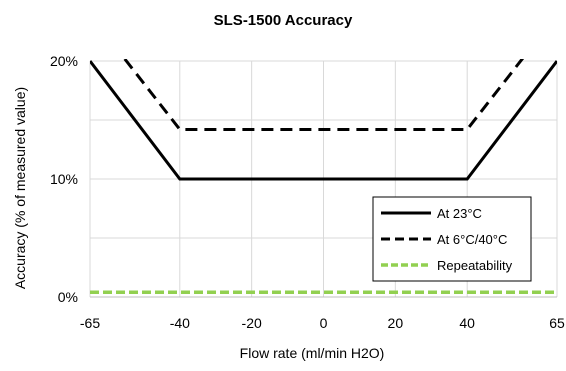 This screenshot has height=371, width=566. Describe the element at coordinates (557, 323) in the screenshot. I see `x-tick-label: 65` at that location.